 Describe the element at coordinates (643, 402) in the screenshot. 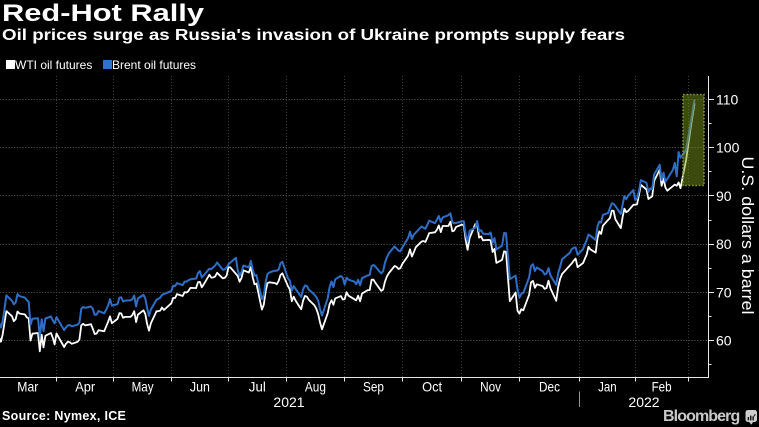

I see `svg-text: 2022` at that location.